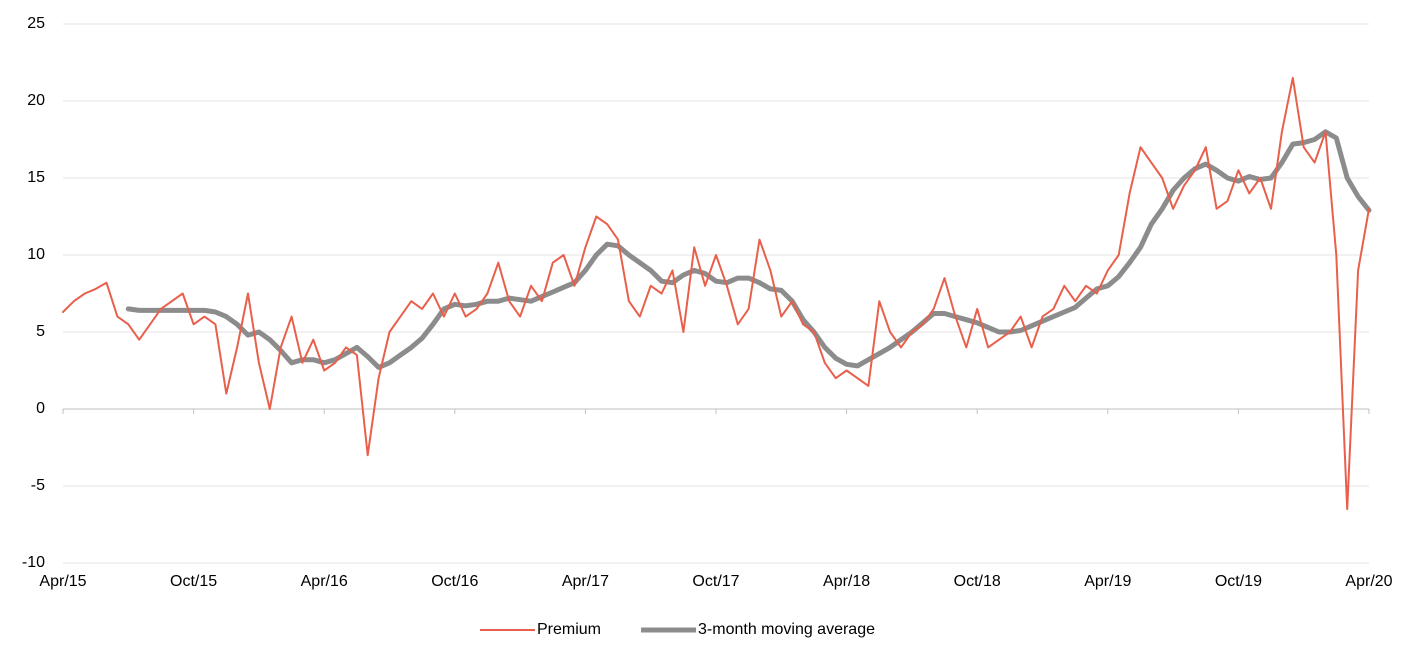 The image size is (1403, 645). Describe the element at coordinates (977, 581) in the screenshot. I see `x-tick-label: Oct/18` at that location.